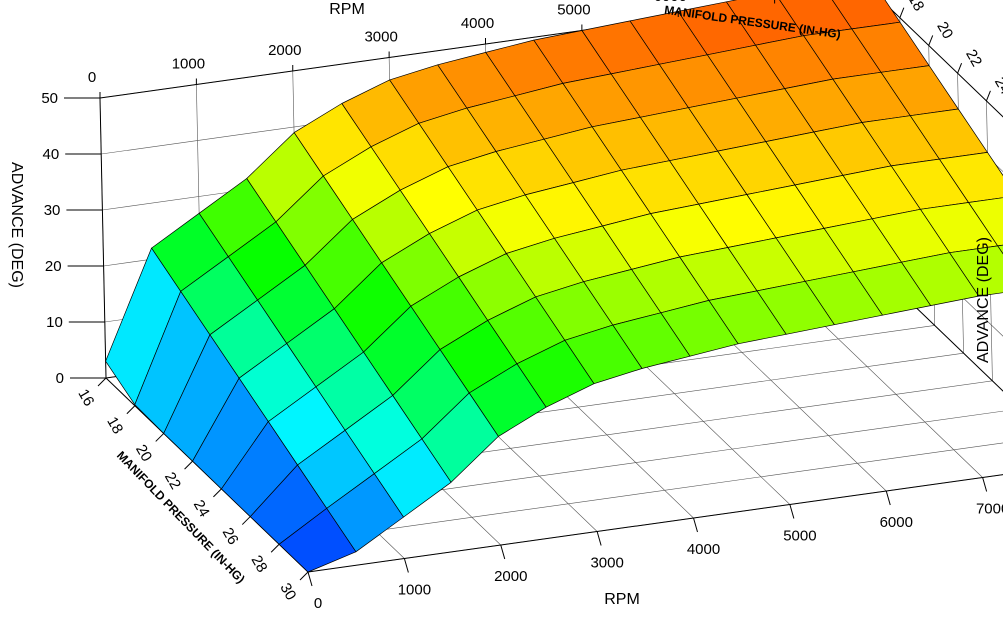 The image size is (1003, 644). Describe the element at coordinates (284, 50) in the screenshot. I see `rpm-tick-label-top: 2000` at that location.